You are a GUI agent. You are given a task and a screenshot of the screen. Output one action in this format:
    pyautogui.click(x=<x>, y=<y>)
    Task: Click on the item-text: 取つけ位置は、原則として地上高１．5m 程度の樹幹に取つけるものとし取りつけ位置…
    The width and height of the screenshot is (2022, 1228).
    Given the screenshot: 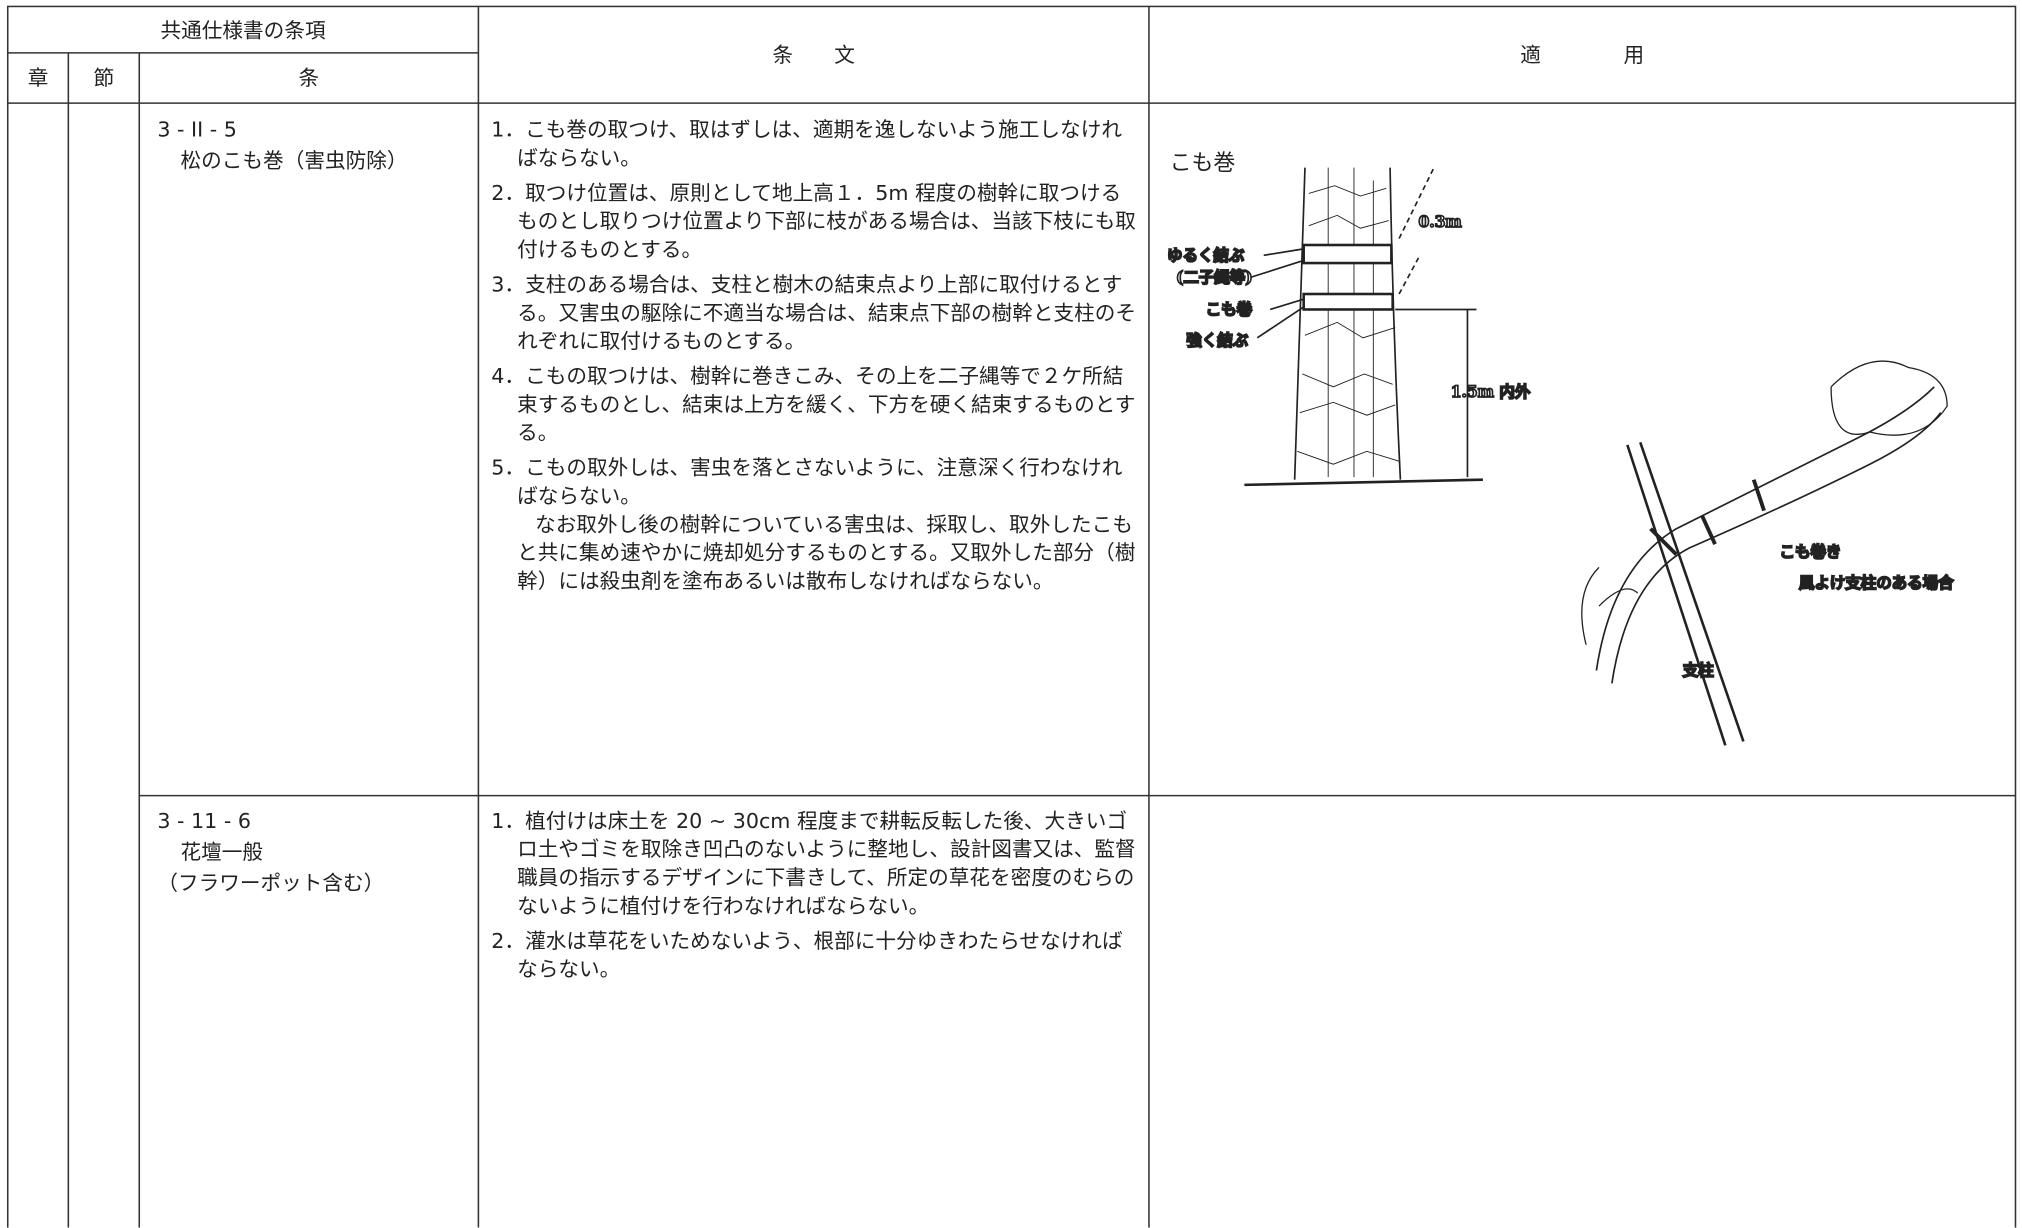 What is the action you would take?
    pyautogui.click(x=826, y=221)
    